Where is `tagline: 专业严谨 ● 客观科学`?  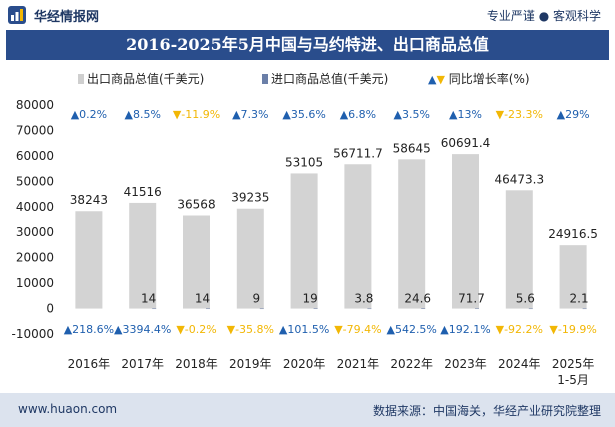 tagline: 专业严谨 ● 客观科学 is located at coordinates (543, 16).